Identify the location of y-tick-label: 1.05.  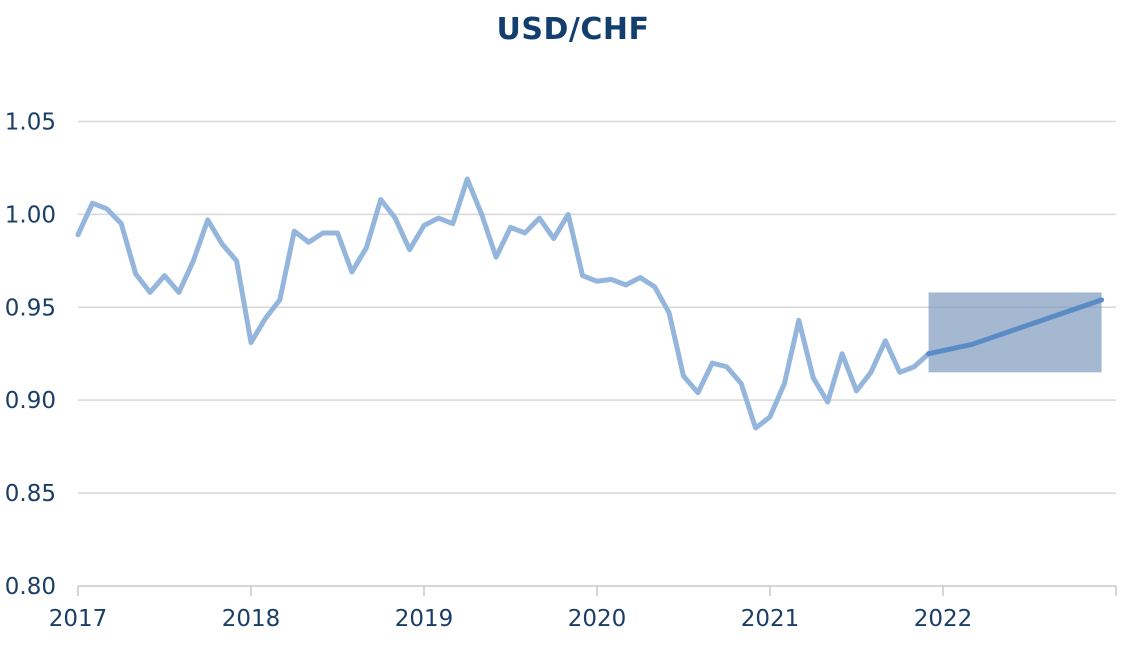
(30, 122).